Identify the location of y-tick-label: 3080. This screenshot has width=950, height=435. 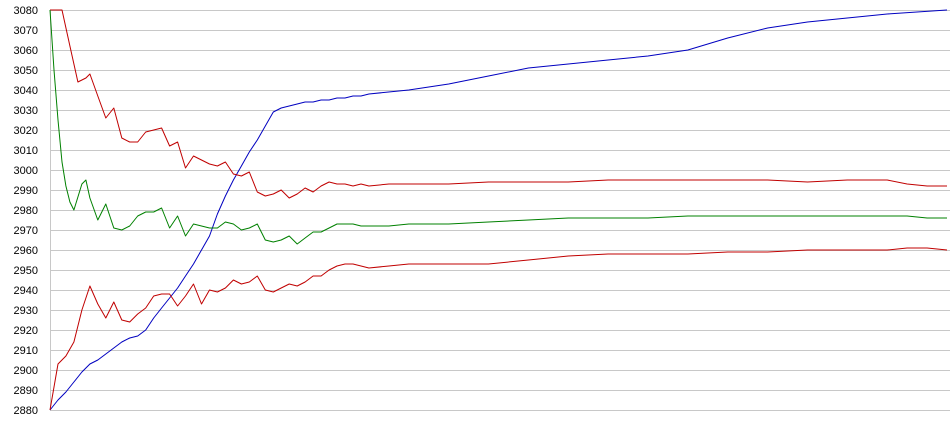
(26, 11).